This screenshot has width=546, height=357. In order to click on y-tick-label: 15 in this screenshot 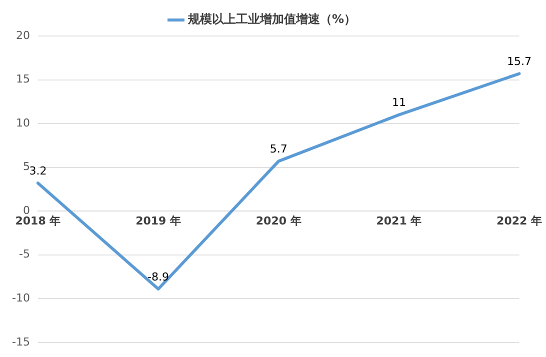, I will do `click(23, 79)`.